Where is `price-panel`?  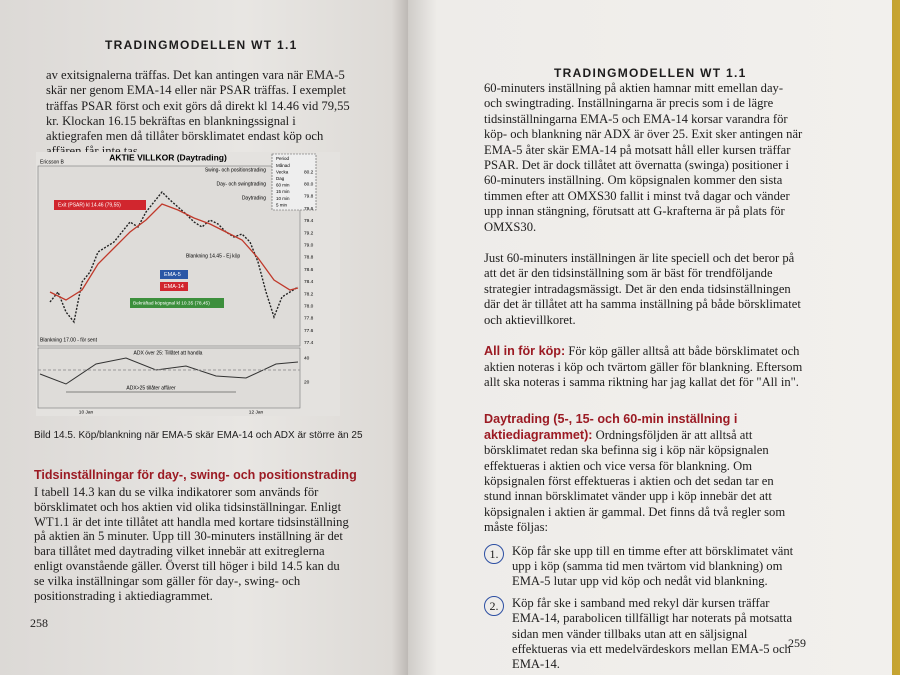 price-panel is located at coordinates (169, 256).